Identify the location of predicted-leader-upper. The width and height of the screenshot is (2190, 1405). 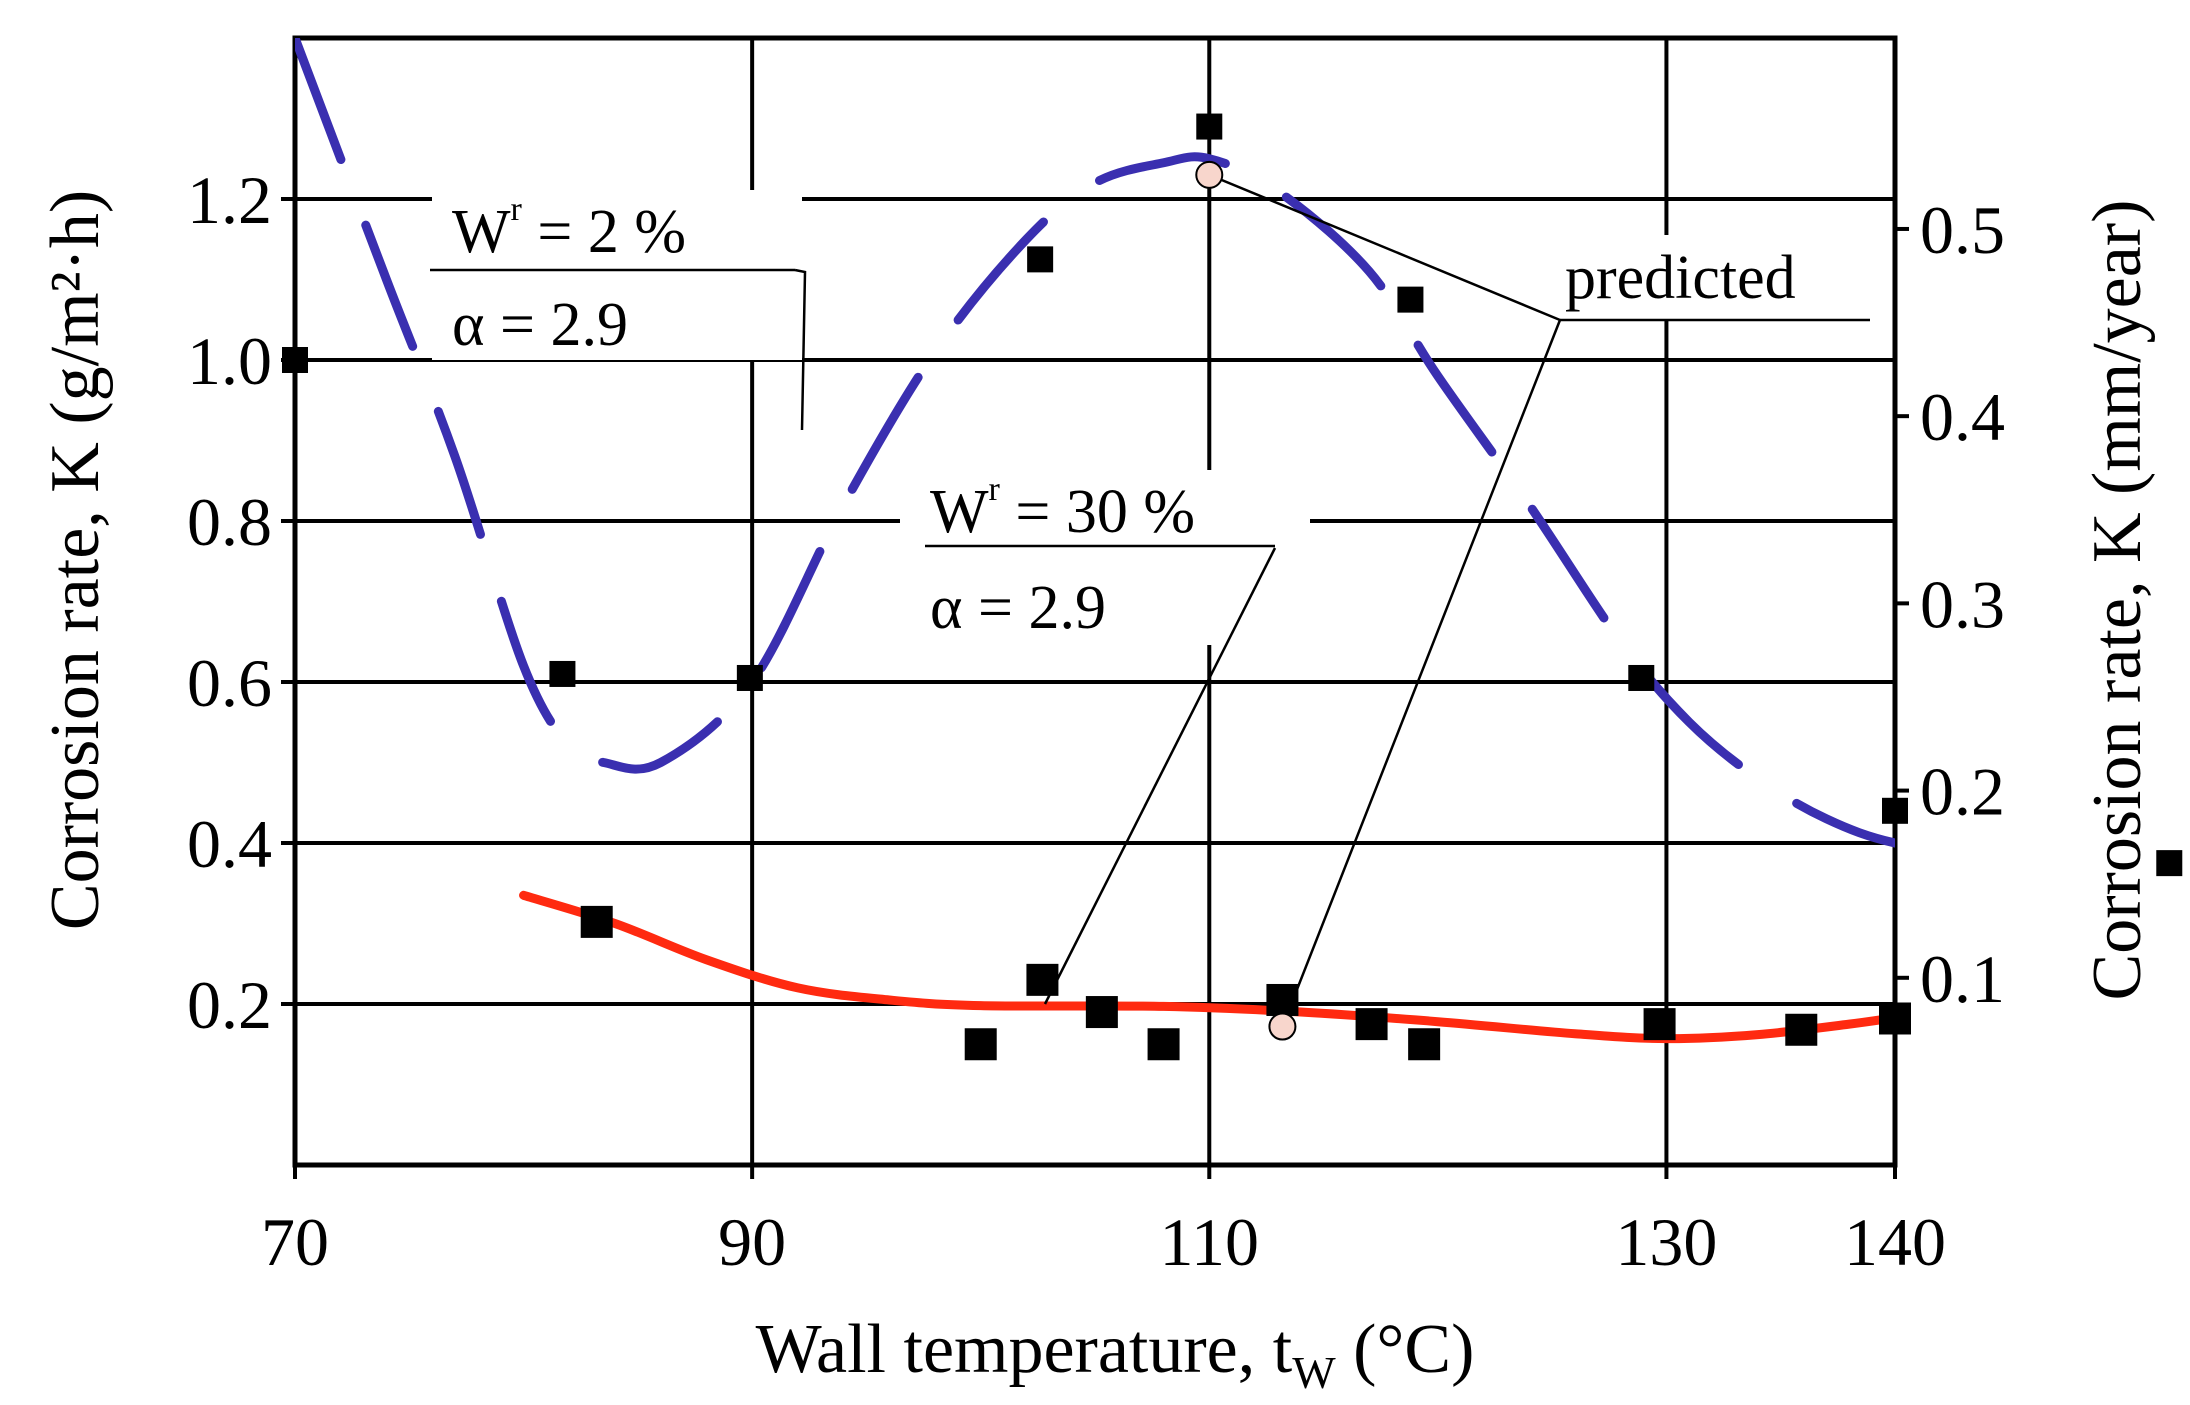
(1384, 247).